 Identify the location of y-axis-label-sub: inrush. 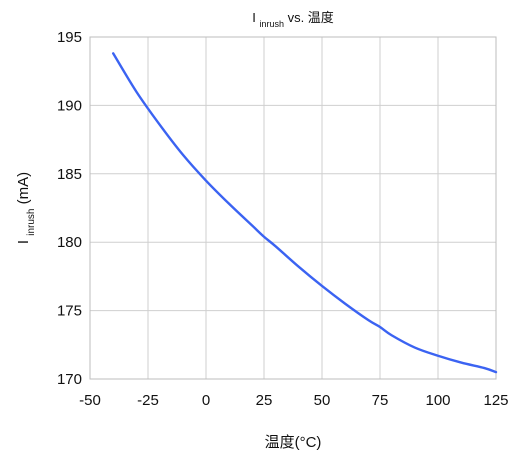
(31, 222).